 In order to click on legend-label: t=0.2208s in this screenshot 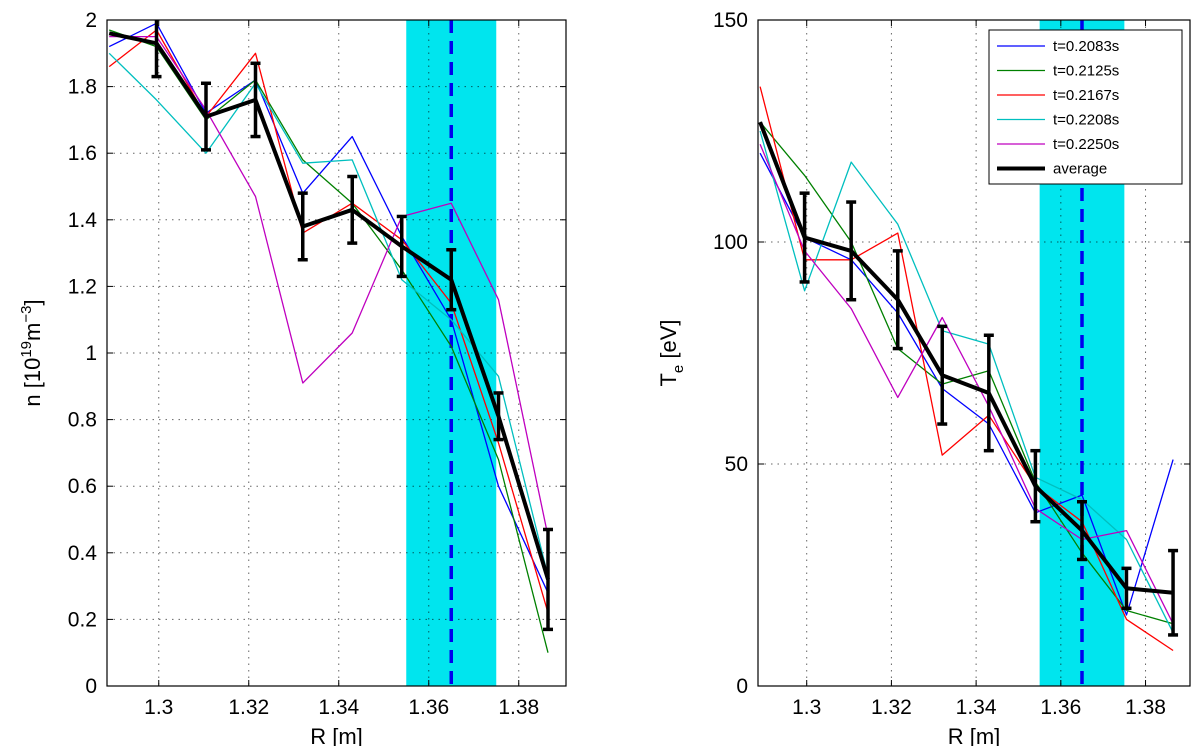, I will do `click(1086, 120)`.